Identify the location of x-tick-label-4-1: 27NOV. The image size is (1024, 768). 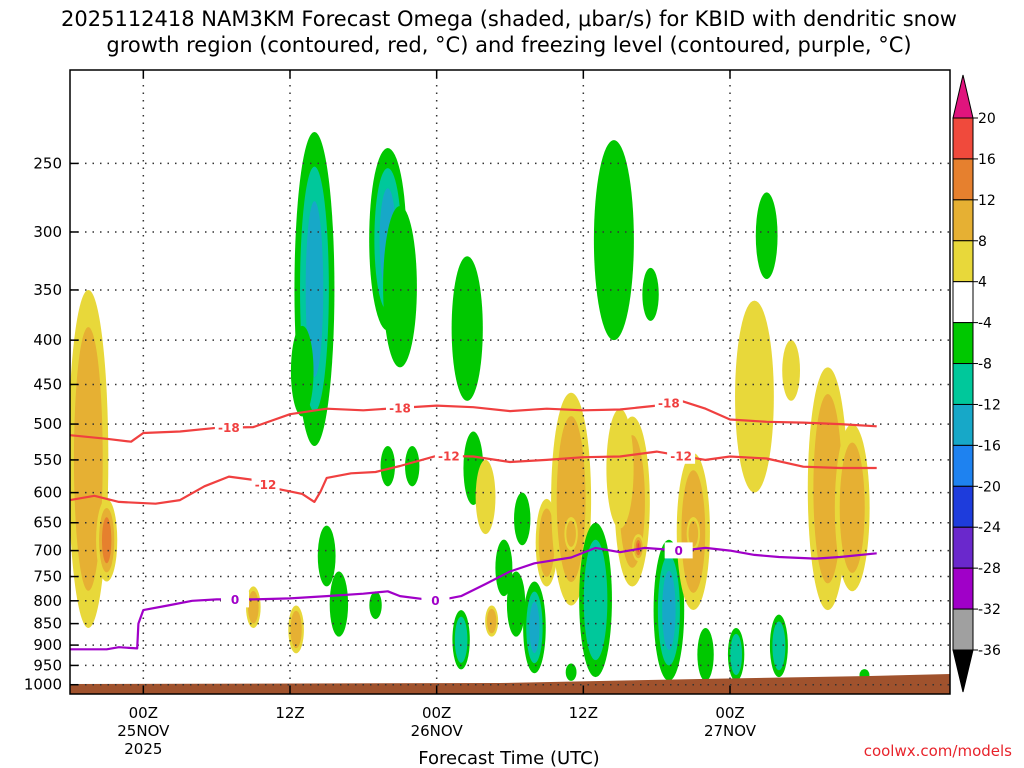
(730, 731).